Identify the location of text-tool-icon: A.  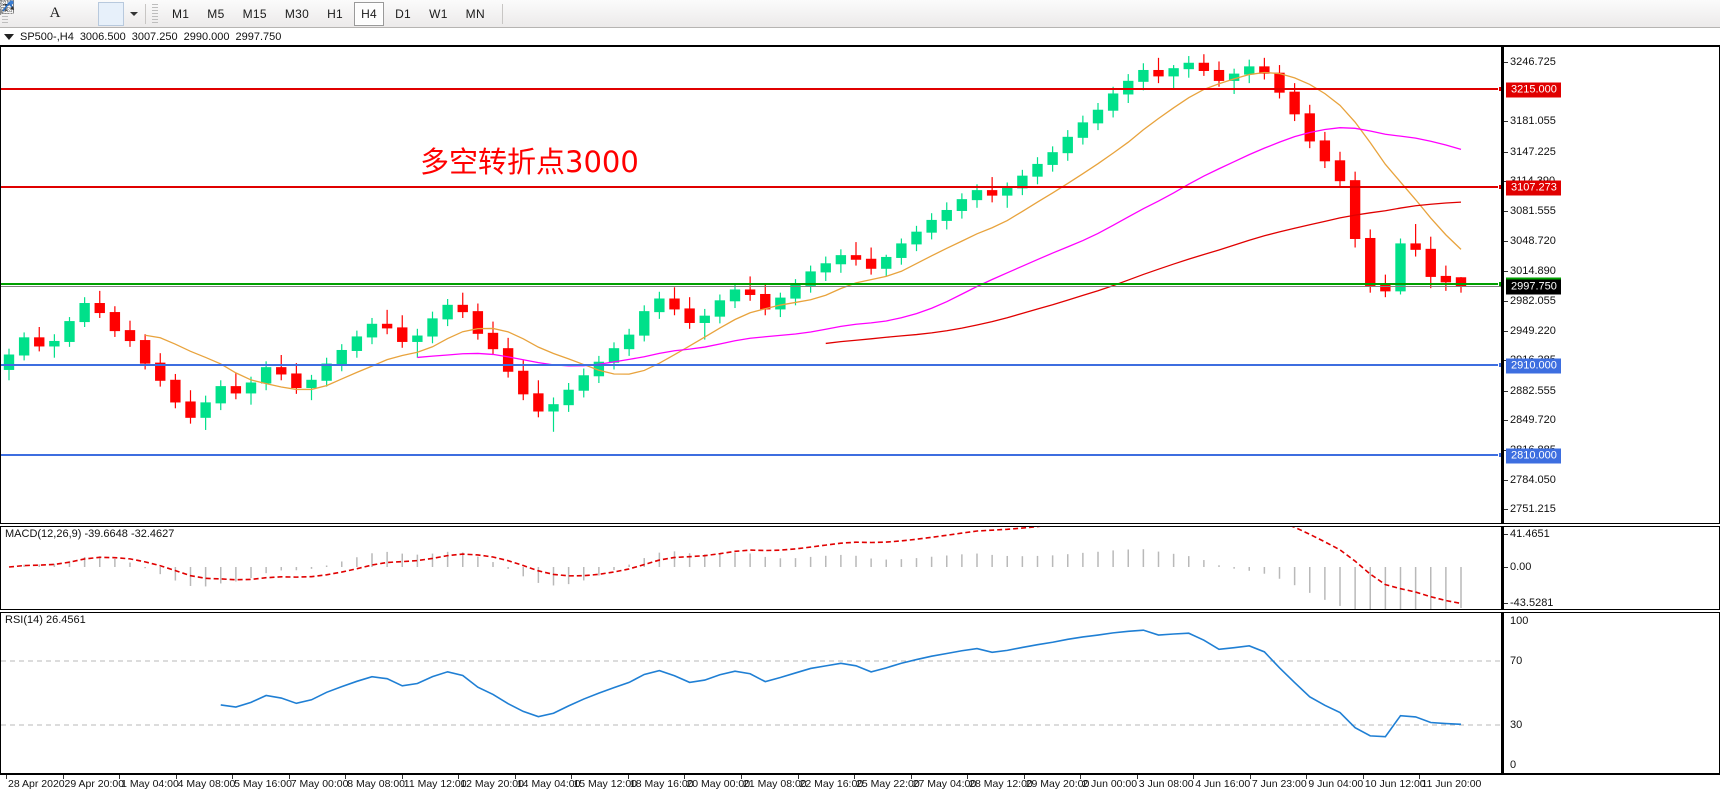
(55, 13).